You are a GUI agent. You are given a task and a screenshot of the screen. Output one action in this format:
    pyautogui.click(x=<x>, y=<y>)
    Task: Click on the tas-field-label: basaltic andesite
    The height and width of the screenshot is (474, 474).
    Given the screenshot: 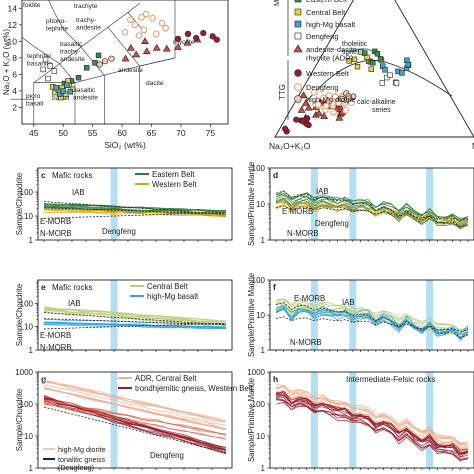 What is the action you would take?
    pyautogui.click(x=85, y=94)
    